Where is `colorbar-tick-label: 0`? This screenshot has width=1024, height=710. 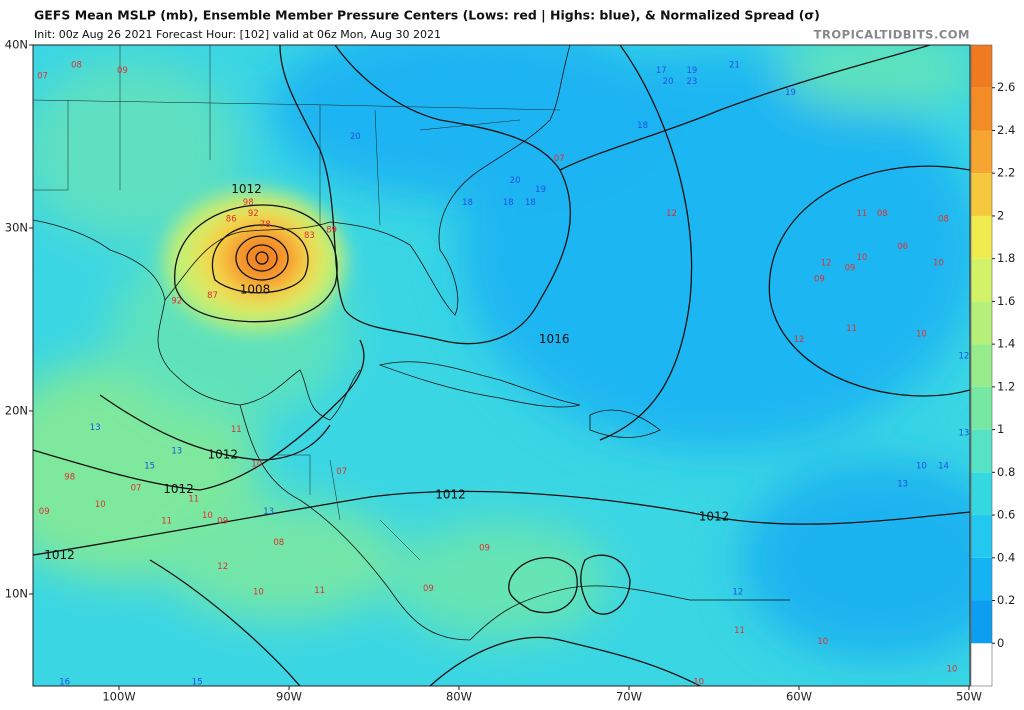 colorbar-tick-label: 0 is located at coordinates (1000, 643).